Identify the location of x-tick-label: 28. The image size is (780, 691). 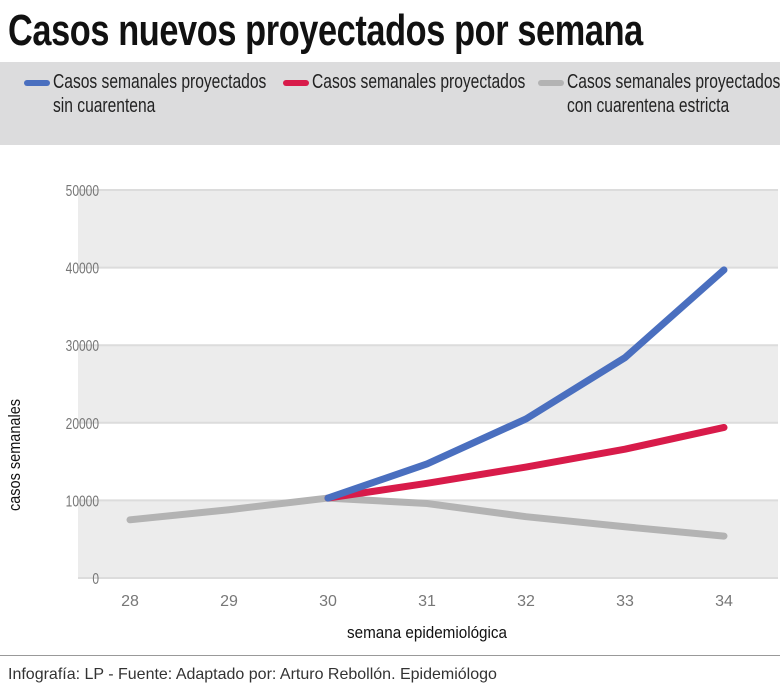
(130, 601).